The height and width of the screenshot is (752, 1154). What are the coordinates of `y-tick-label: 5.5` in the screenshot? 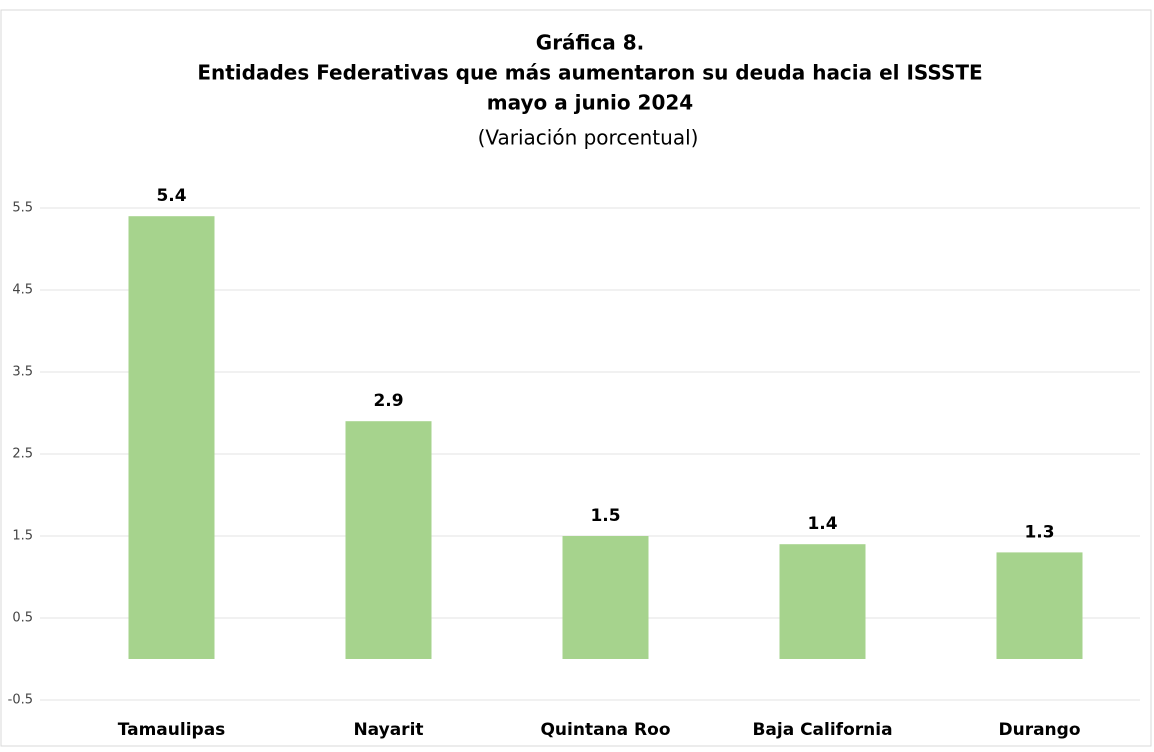 It's located at (22, 208).